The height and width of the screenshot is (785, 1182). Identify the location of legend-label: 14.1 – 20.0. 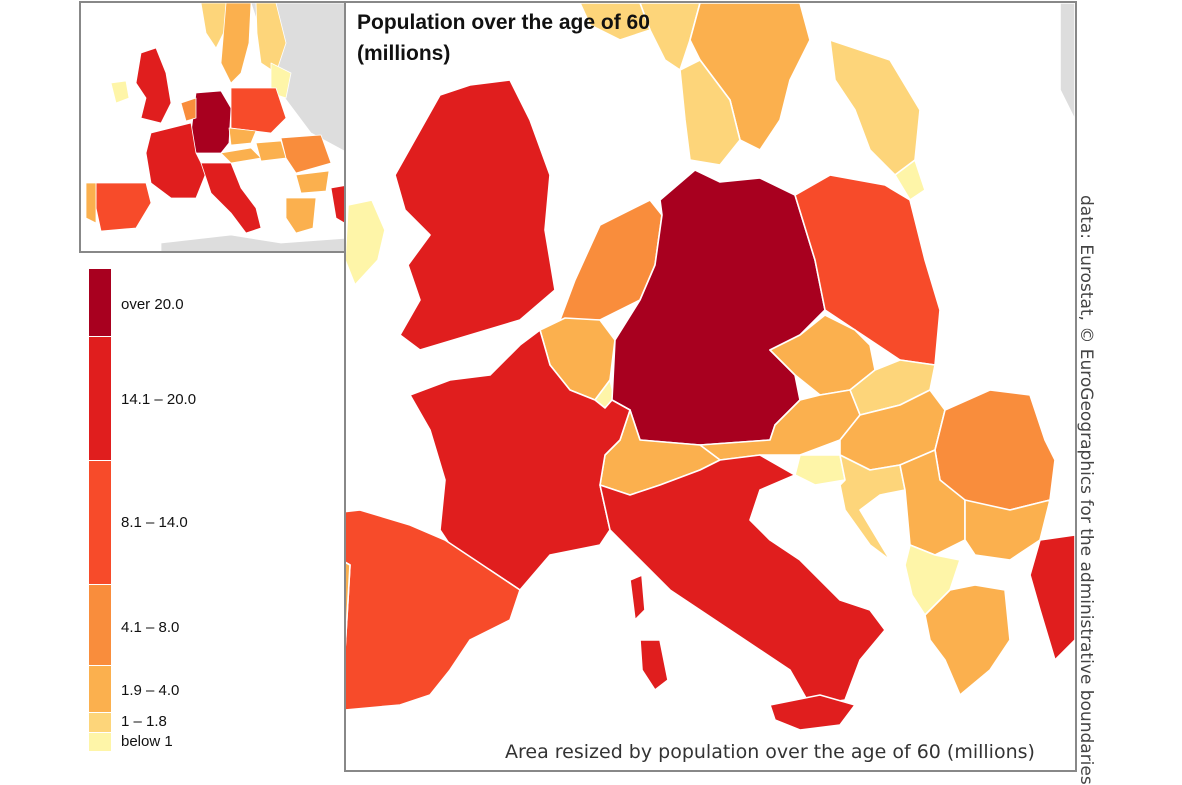
(159, 399).